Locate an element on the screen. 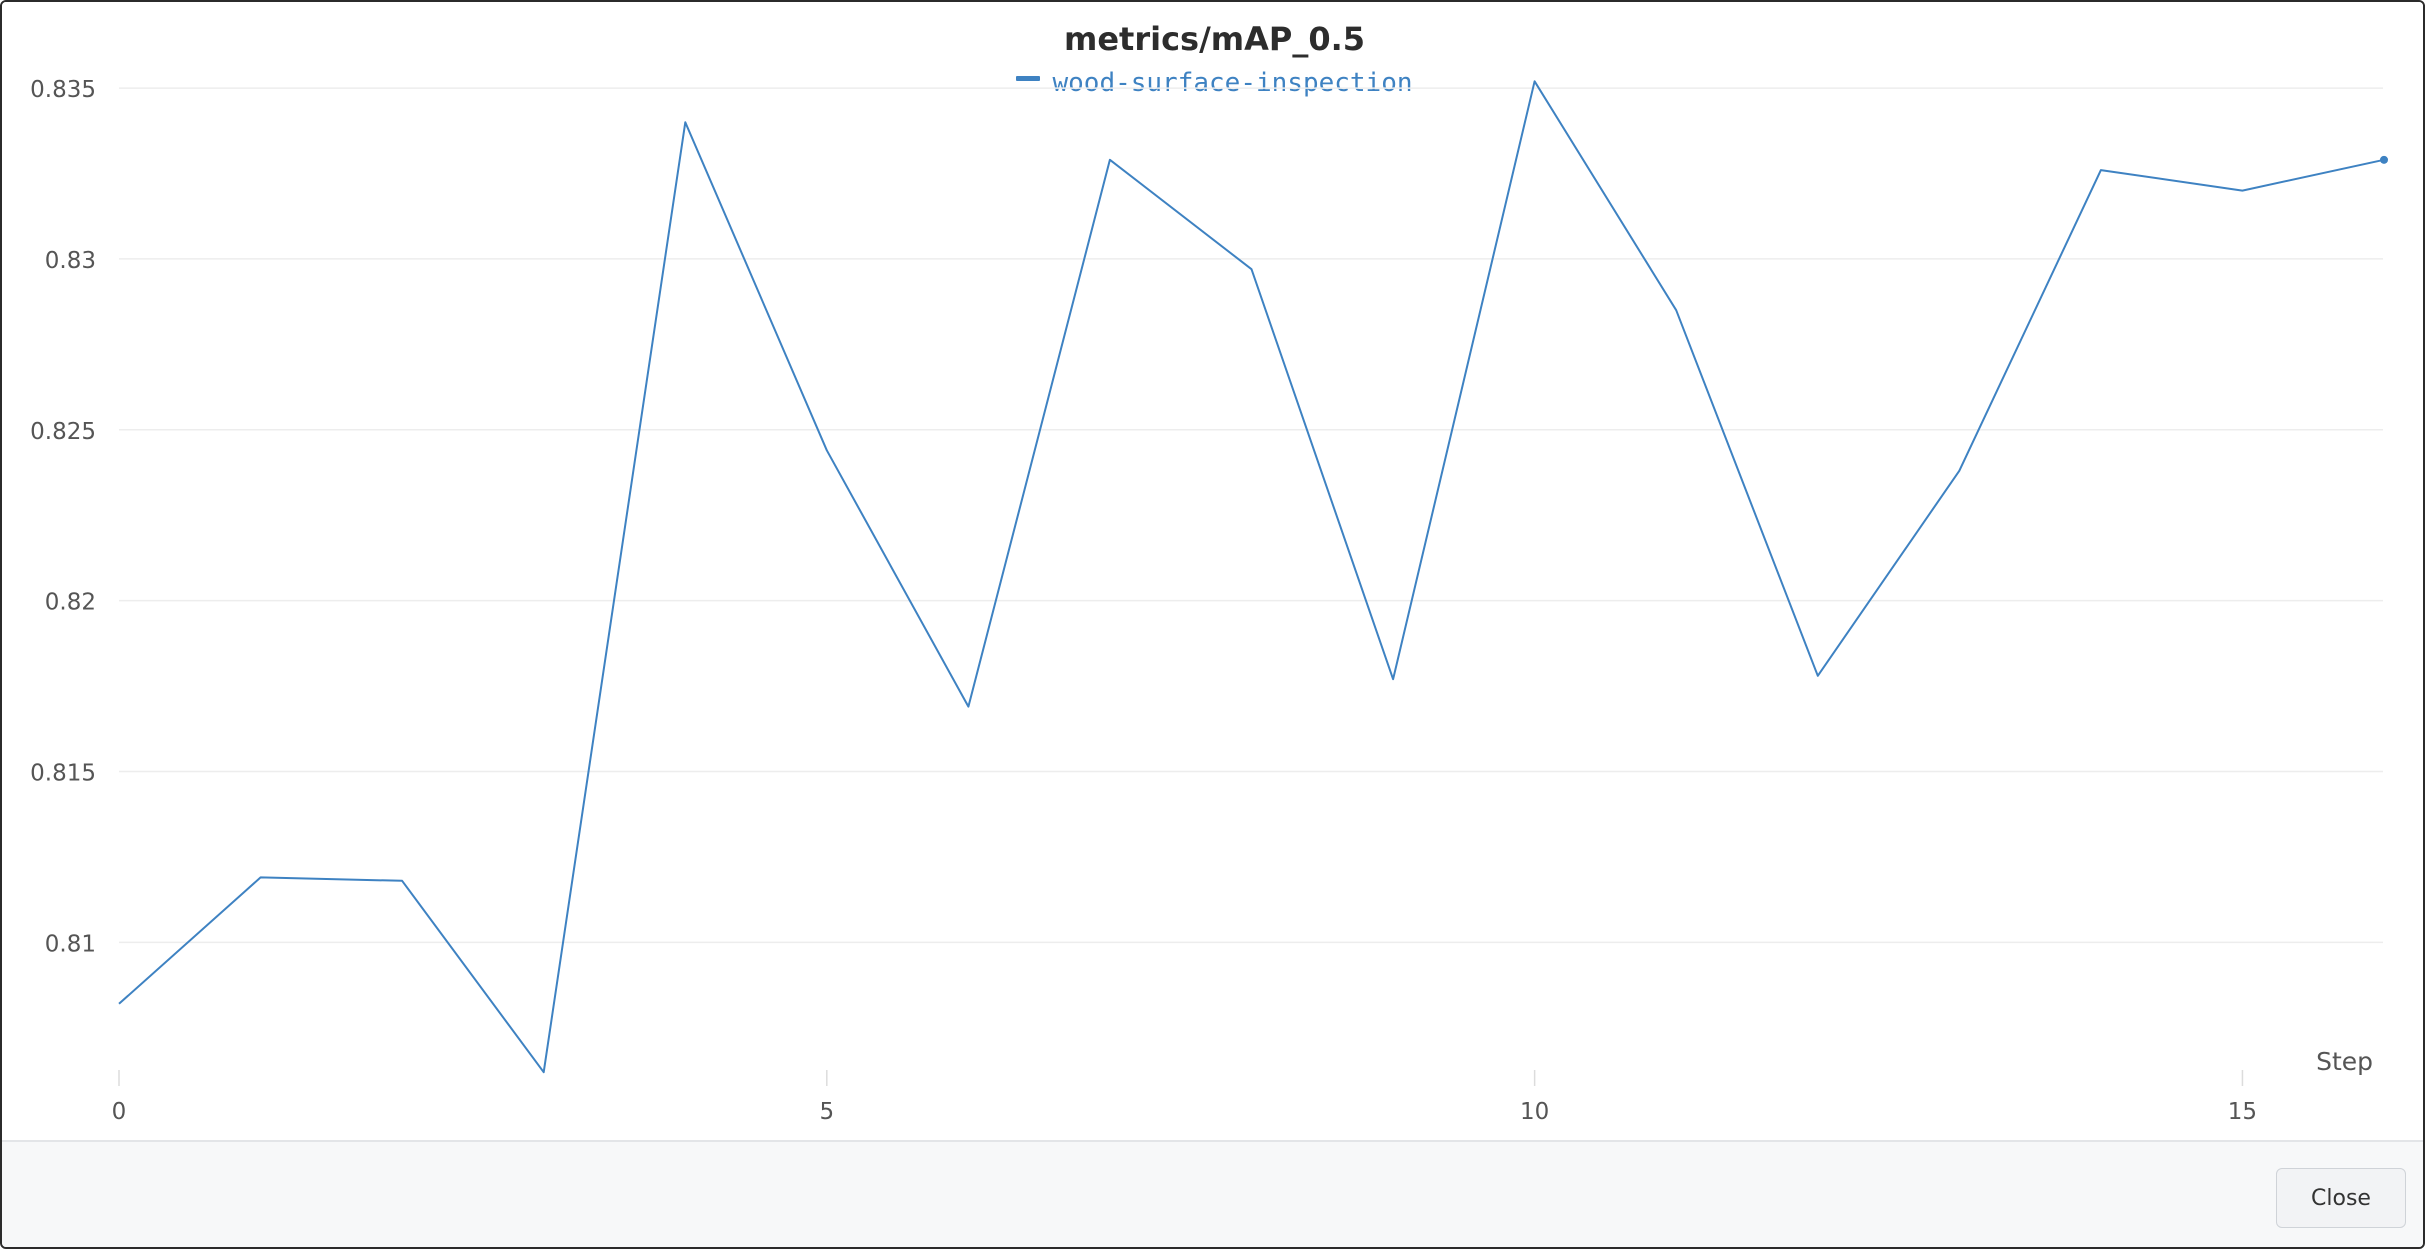 The height and width of the screenshot is (1249, 2425). y-tick-label: 0.815 is located at coordinates (63, 773).